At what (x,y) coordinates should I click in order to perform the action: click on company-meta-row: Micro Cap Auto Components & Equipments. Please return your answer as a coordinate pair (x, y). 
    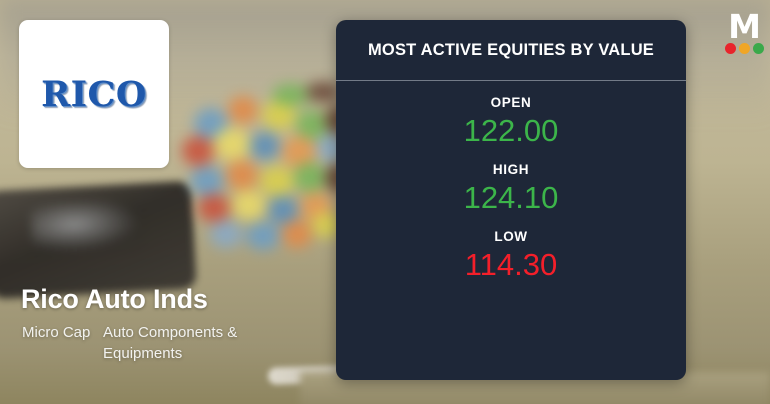
    Looking at the image, I should click on (162, 343).